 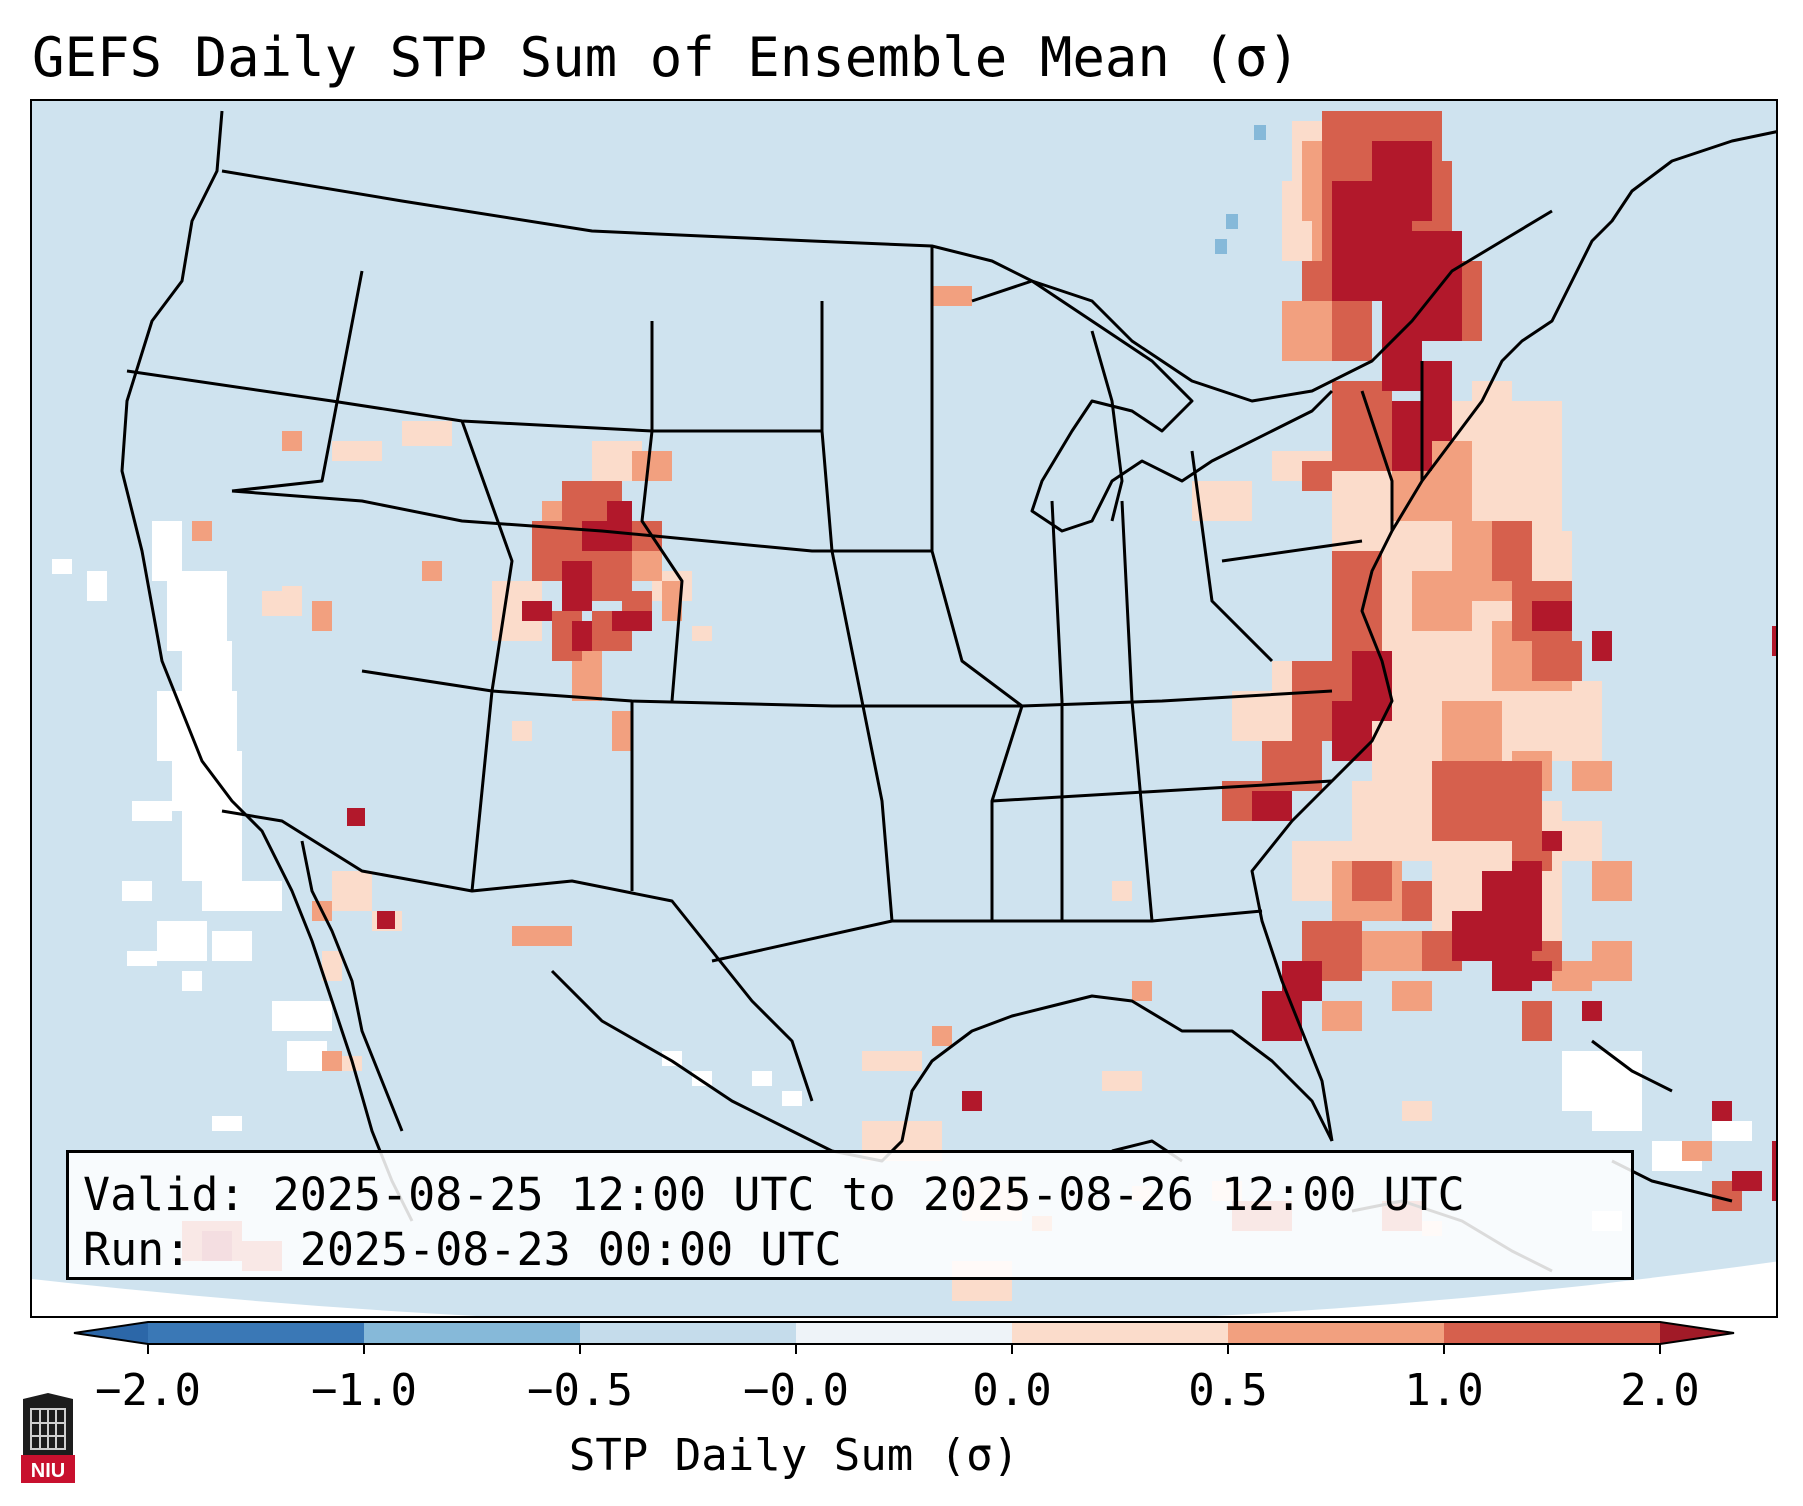 What do you see at coordinates (580, 1390) in the screenshot?
I see `colorbar-tick-label: −0.5` at bounding box center [580, 1390].